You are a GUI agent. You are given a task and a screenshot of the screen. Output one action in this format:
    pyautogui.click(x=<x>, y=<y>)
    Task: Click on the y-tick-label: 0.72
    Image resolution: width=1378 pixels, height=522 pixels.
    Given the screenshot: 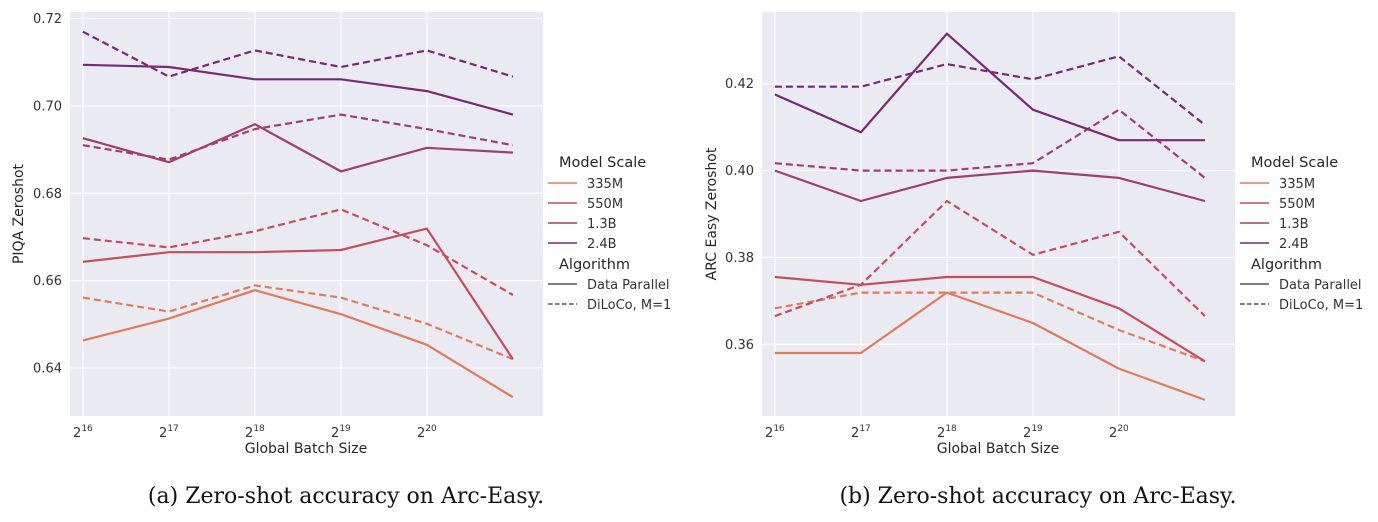 What is the action you would take?
    pyautogui.click(x=47, y=19)
    